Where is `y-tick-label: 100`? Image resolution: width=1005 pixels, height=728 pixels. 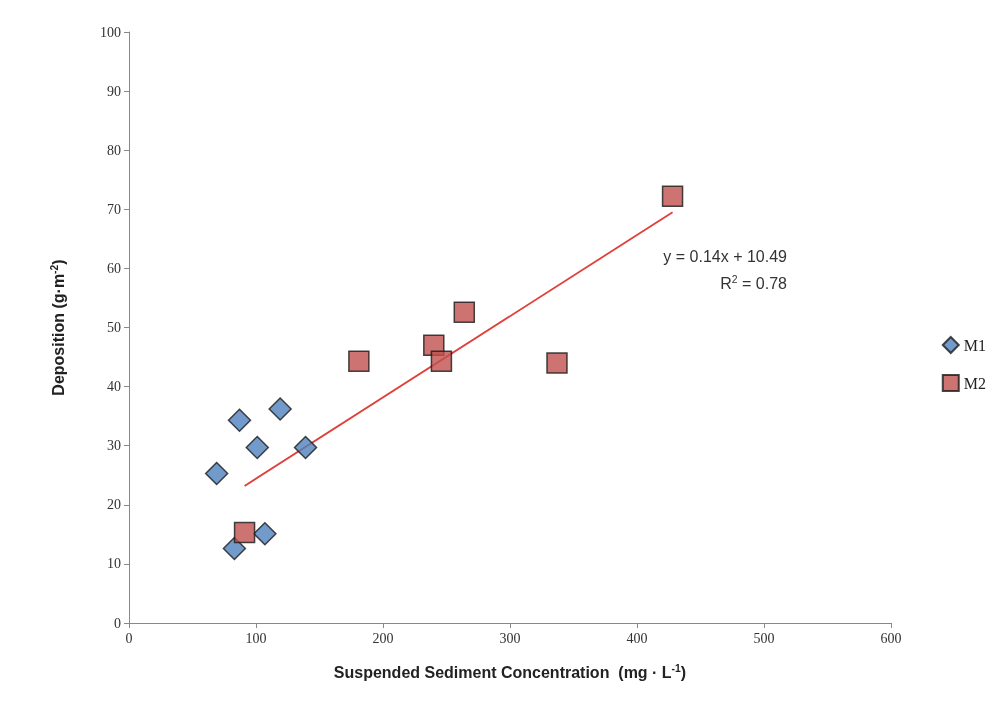
y-tick-label: 100 is located at coordinates (110, 32).